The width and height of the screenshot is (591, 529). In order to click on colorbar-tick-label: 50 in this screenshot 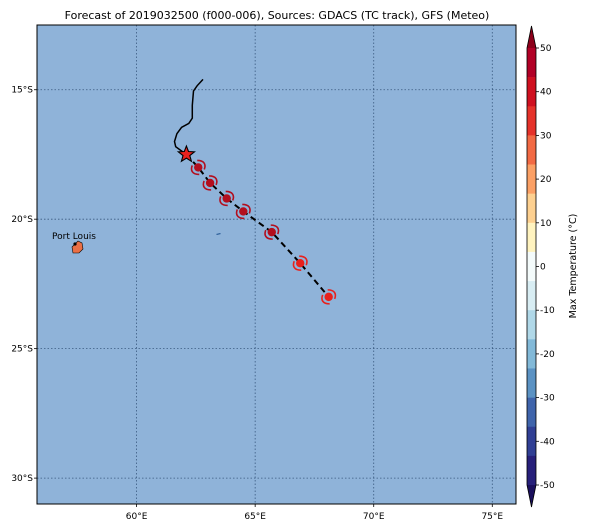, I will do `click(546, 49)`.